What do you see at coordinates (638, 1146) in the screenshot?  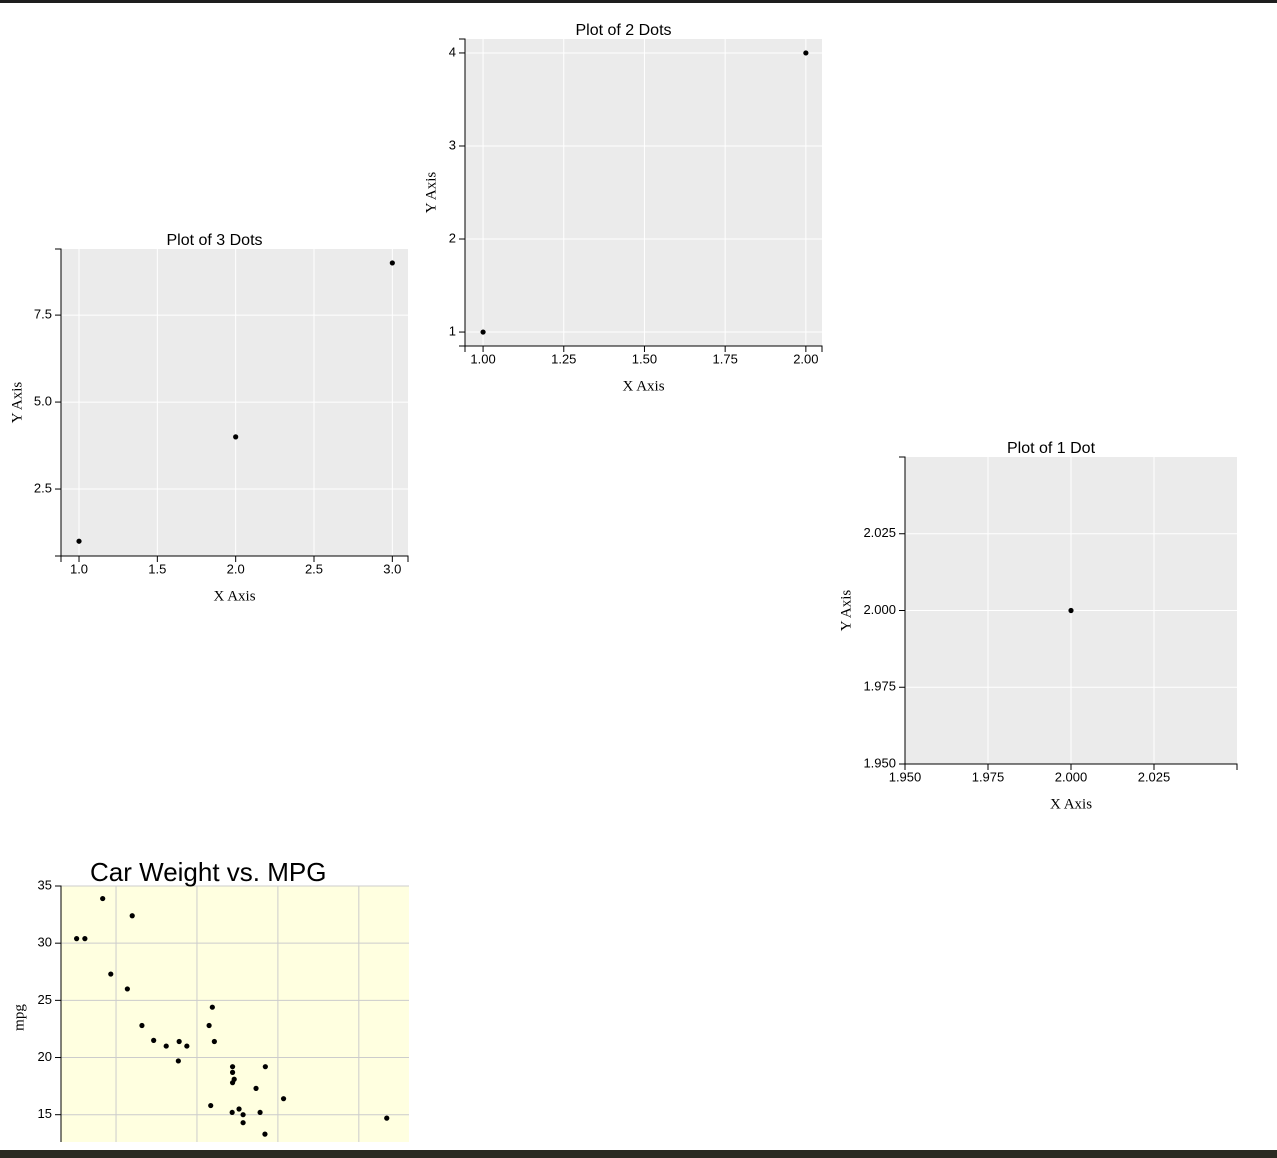 I see `window-corner` at bounding box center [638, 1146].